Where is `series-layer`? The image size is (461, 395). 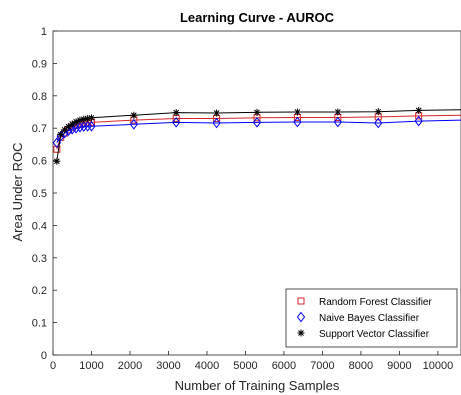 series-layer is located at coordinates (256, 135).